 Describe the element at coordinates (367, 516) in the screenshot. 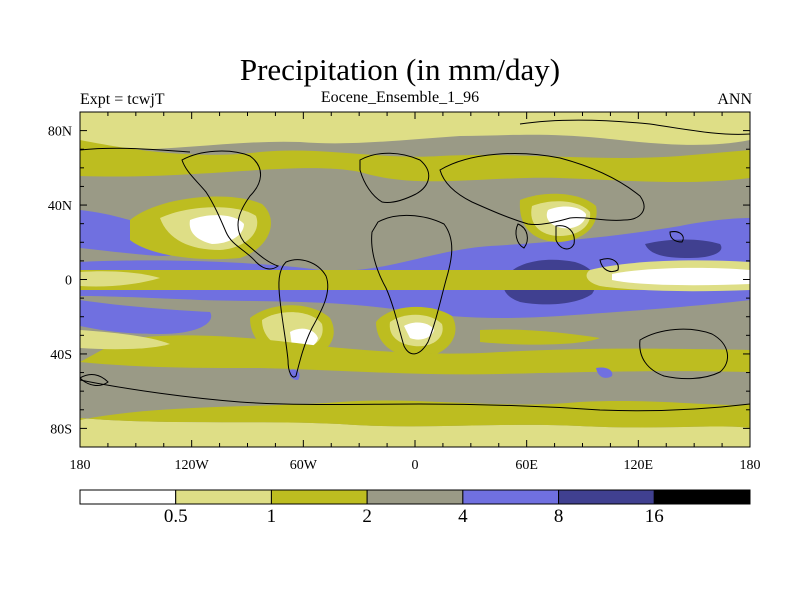

I see `colorbar-label: 2` at that location.